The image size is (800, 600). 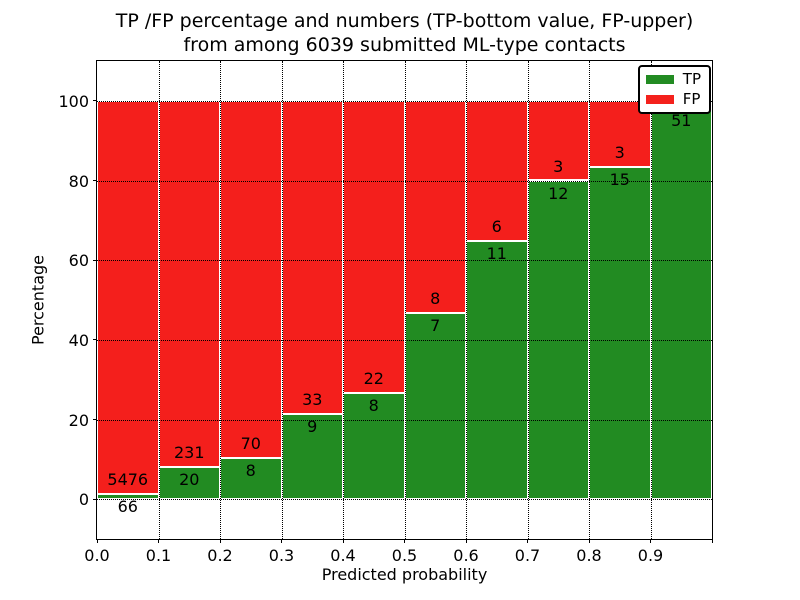 What do you see at coordinates (312, 399) in the screenshot?
I see `fp-count-label: 33` at bounding box center [312, 399].